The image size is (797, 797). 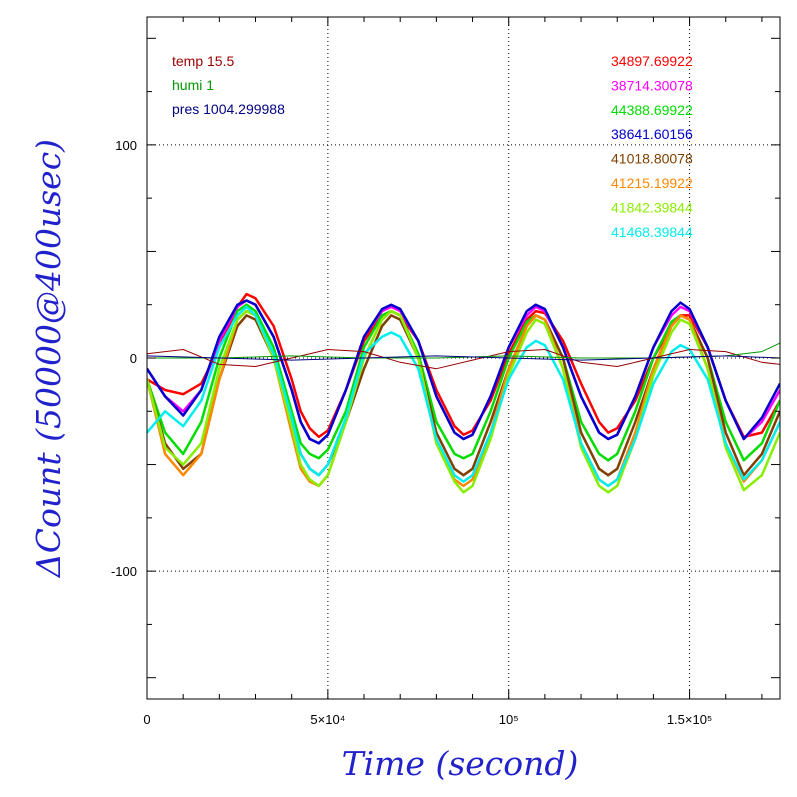 I want to click on env-legend-entry: humi 1, so click(x=193, y=85).